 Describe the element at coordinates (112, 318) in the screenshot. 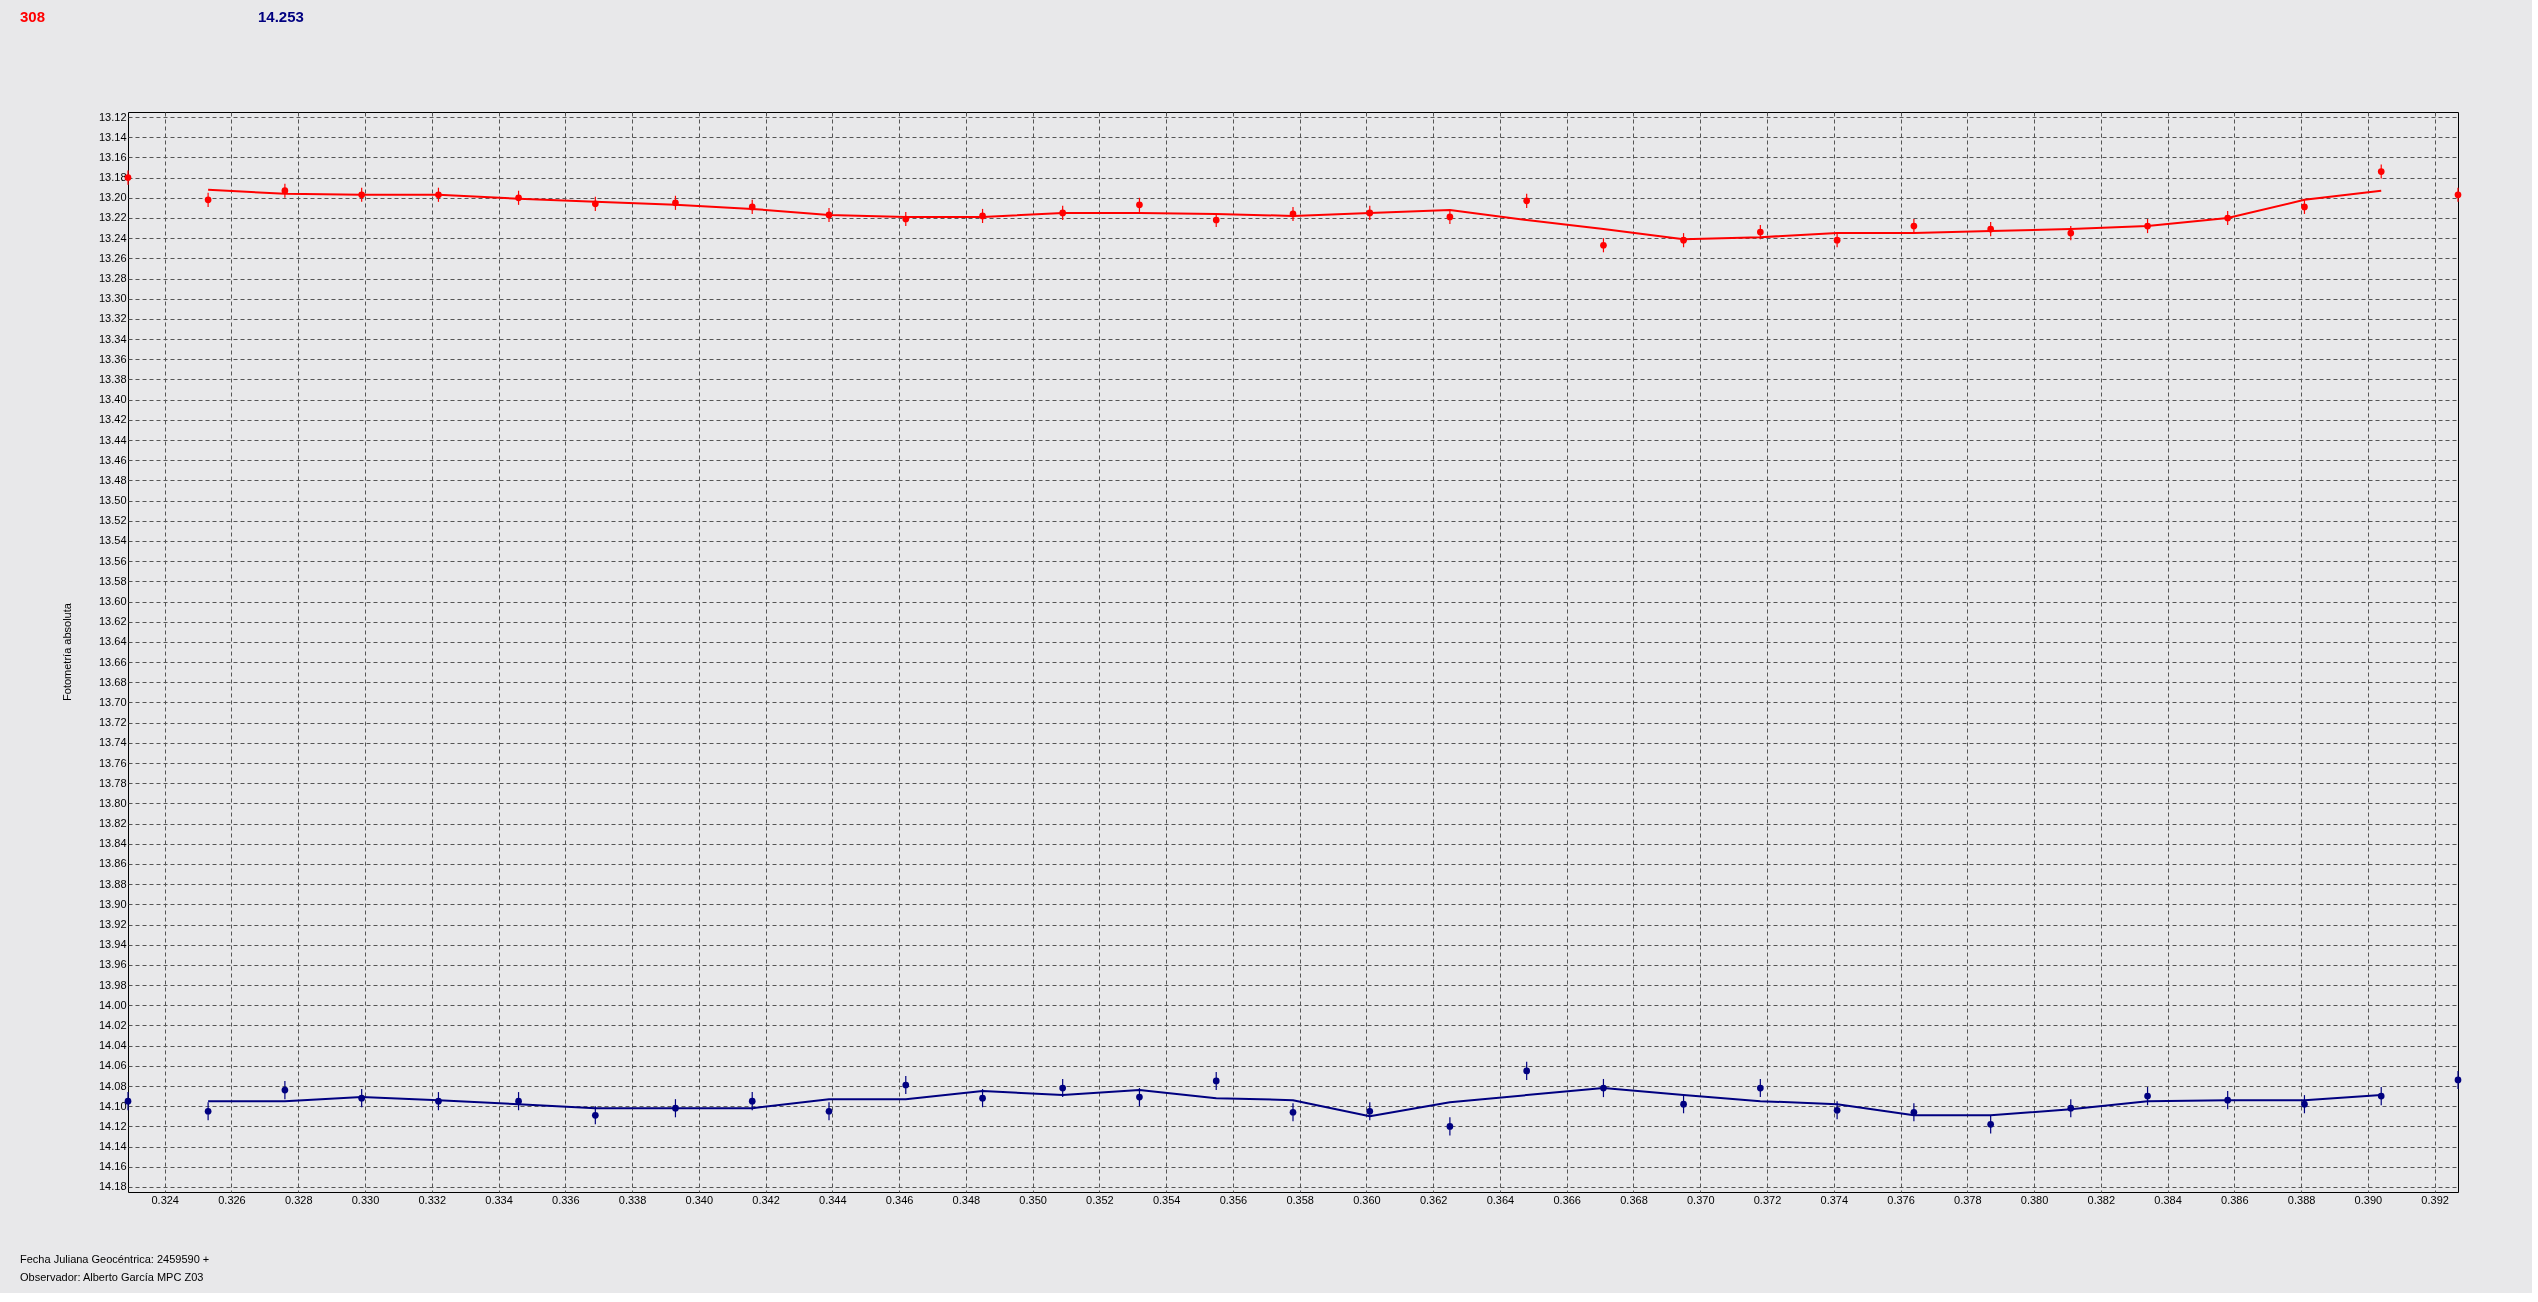

I see `y-tick-label: 13.32` at that location.